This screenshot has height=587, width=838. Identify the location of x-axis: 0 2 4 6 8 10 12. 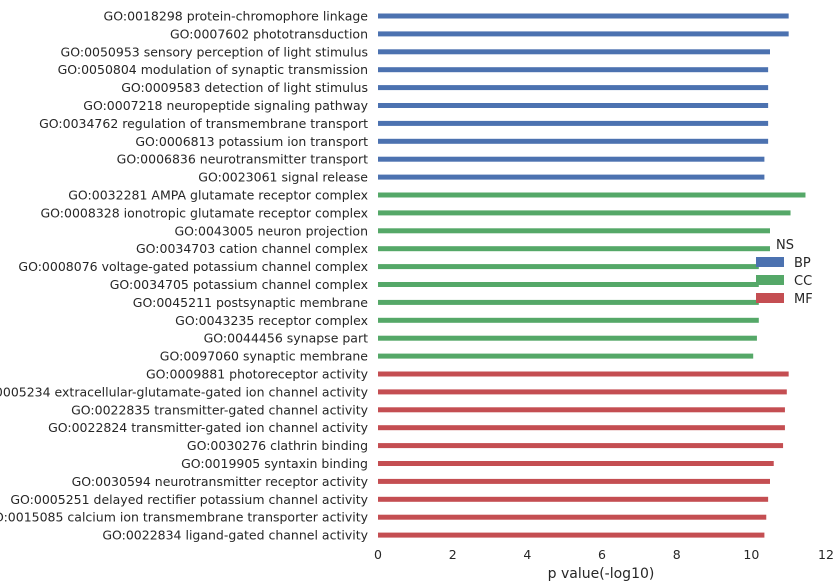
(604, 554).